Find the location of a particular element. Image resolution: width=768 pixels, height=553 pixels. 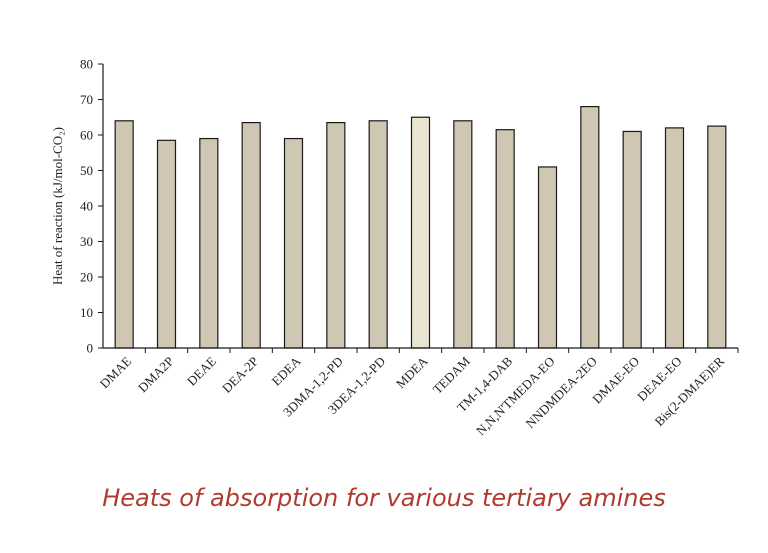

y-tick-label: 60 is located at coordinates (86, 135).